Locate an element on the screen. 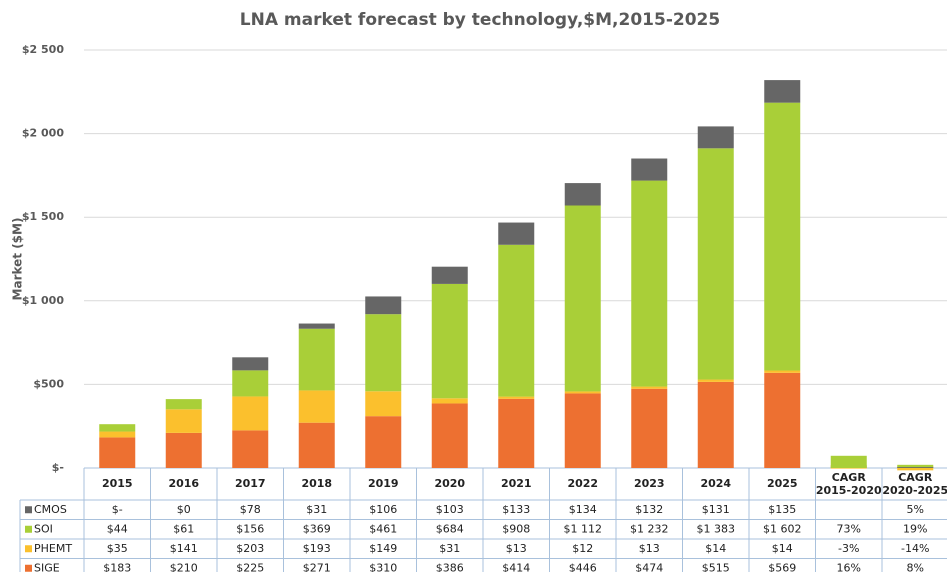 The height and width of the screenshot is (572, 947). data-label: $386 is located at coordinates (450, 566).